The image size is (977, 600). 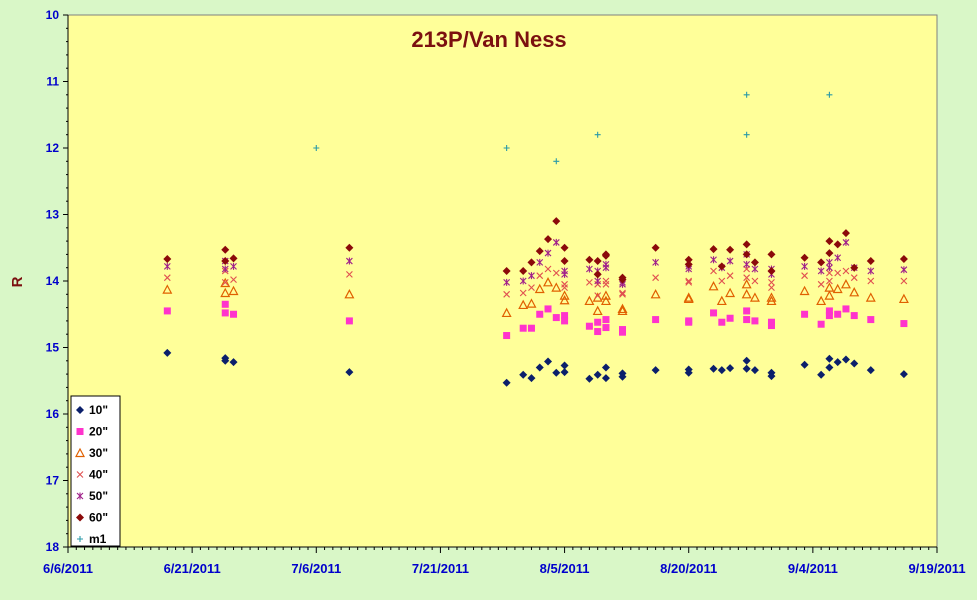 I want to click on legend-label: 50", so click(x=98, y=496).